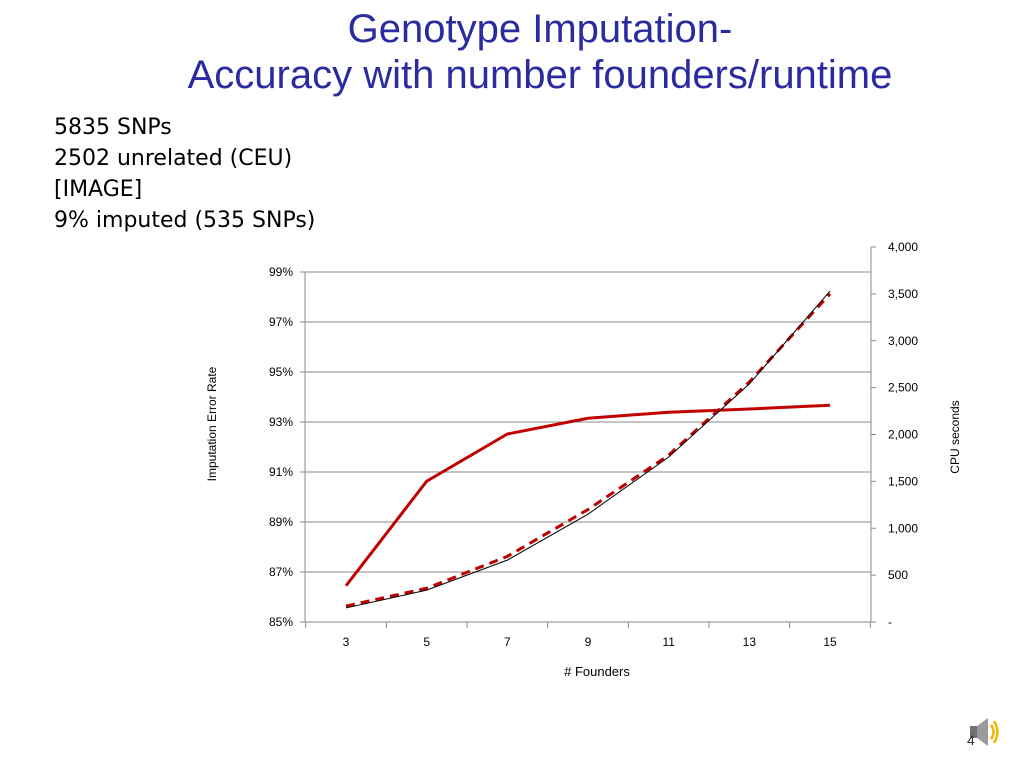 This screenshot has height=768, width=1024. I want to click on y-right-tick-label: -, so click(890, 622).